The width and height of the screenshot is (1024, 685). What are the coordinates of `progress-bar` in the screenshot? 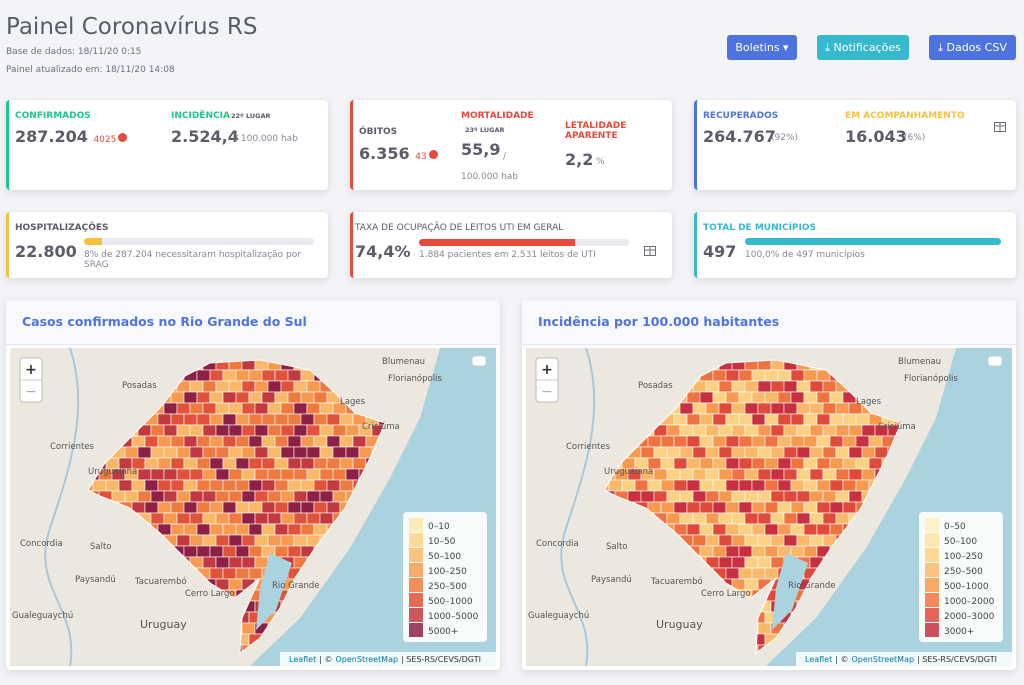 It's located at (524, 242).